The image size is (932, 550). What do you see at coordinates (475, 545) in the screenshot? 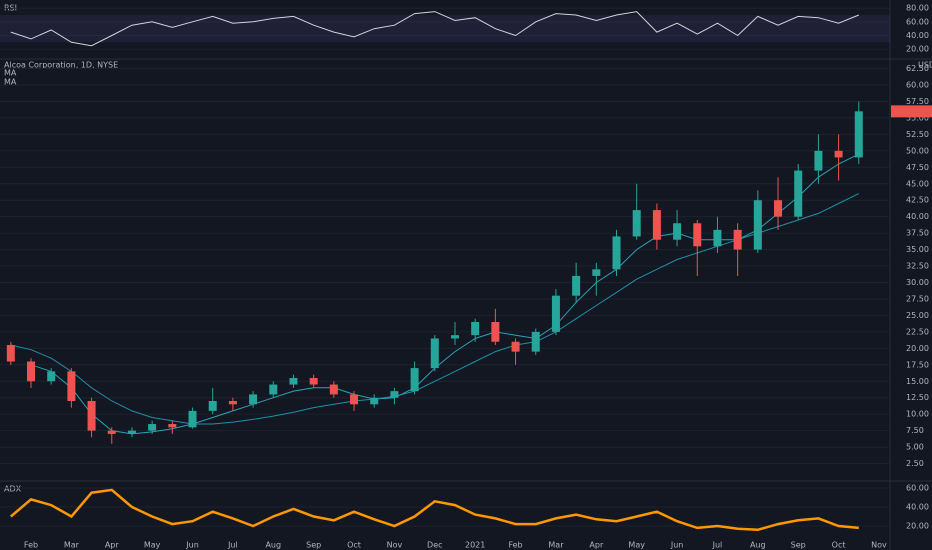
I see `x-tick-label: 2021` at bounding box center [475, 545].